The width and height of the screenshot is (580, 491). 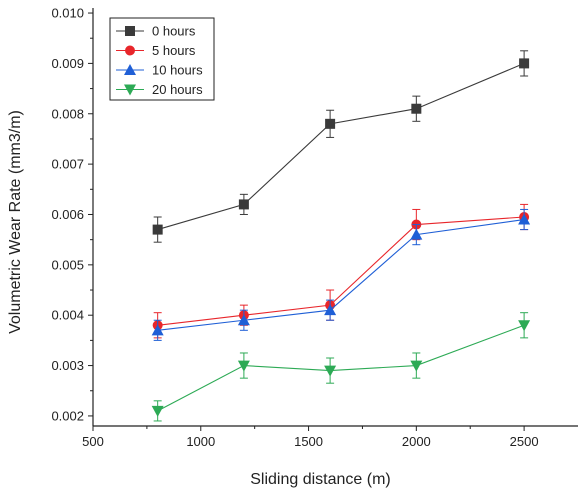 I want to click on legend-item: 20 hours, so click(x=159, y=89).